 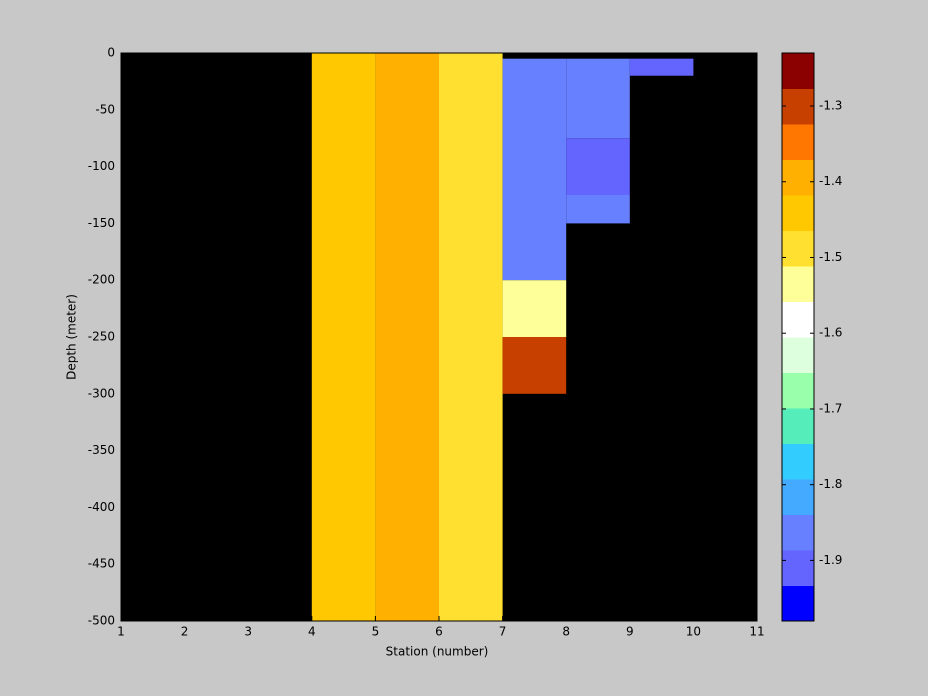 What do you see at coordinates (101, 166) in the screenshot?
I see `y-tick-label: -100` at bounding box center [101, 166].